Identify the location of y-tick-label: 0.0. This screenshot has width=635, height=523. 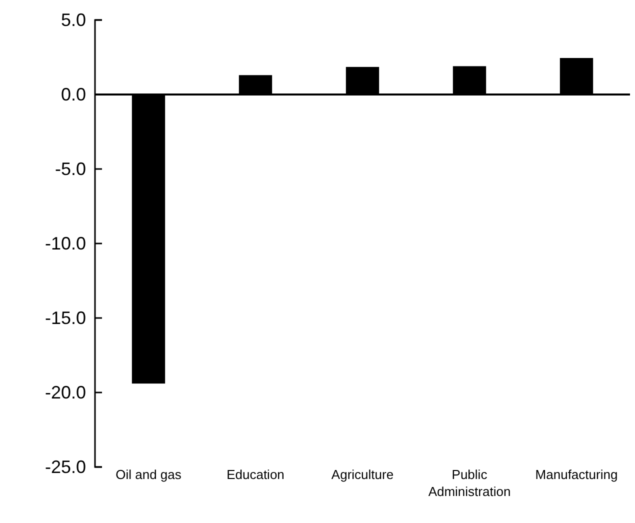
(73, 94).